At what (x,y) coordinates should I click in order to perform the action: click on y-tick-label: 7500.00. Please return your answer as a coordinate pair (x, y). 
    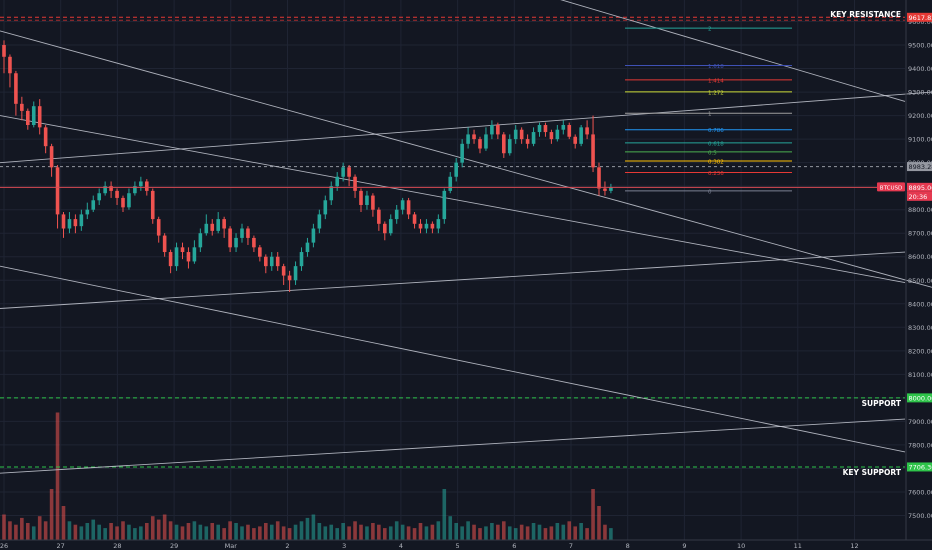
    Looking at the image, I should click on (920, 516).